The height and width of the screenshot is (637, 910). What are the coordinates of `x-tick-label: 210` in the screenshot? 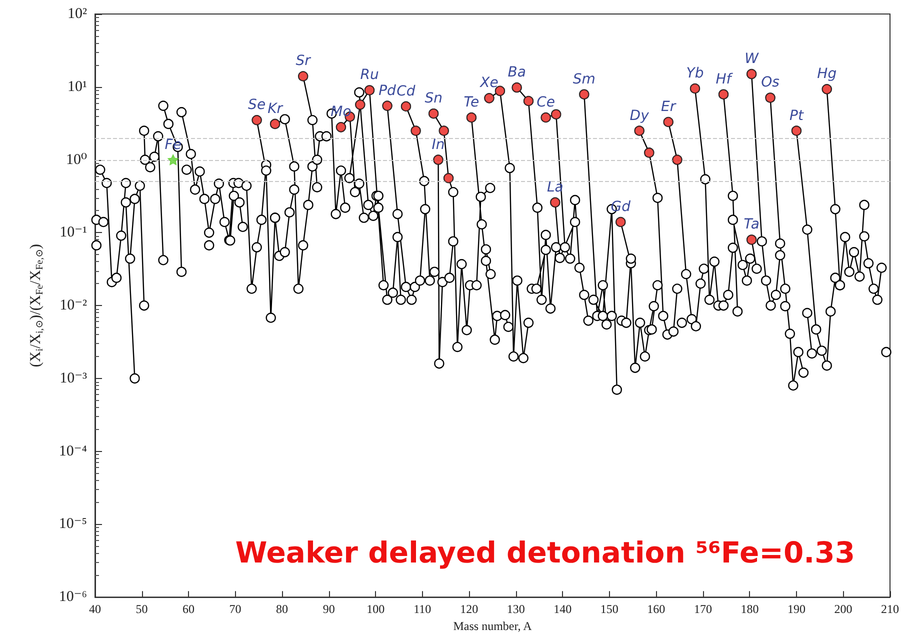 It's located at (890, 609).